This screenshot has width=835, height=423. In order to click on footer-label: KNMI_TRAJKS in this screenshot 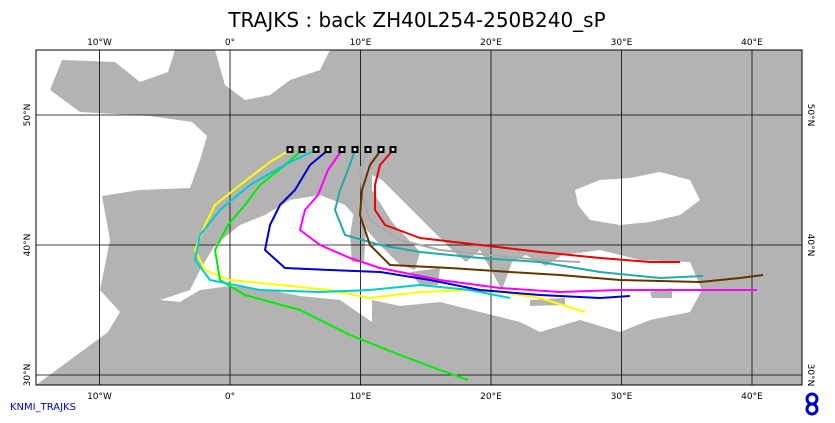, I will do `click(43, 407)`.